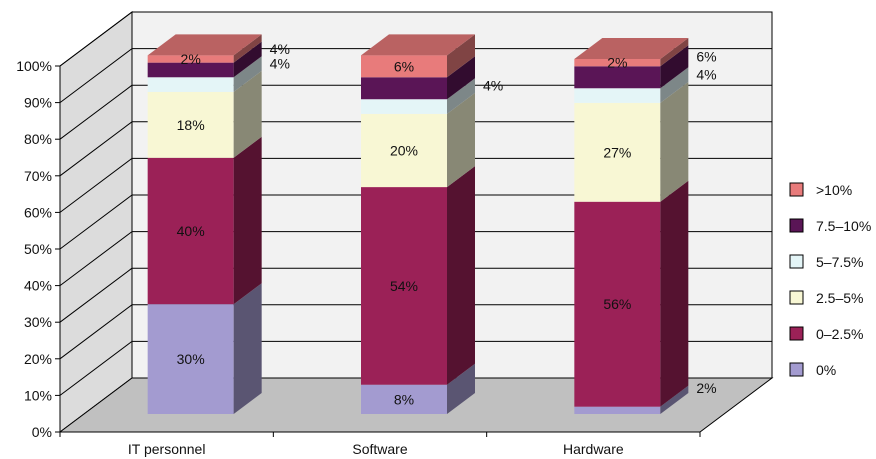 This screenshot has width=876, height=459. What do you see at coordinates (42, 432) in the screenshot?
I see `y-tick-label: 0%` at bounding box center [42, 432].